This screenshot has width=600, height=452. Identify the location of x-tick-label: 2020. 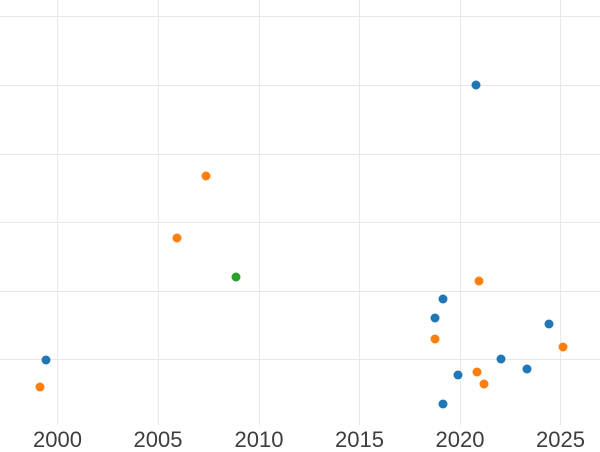
(460, 439).